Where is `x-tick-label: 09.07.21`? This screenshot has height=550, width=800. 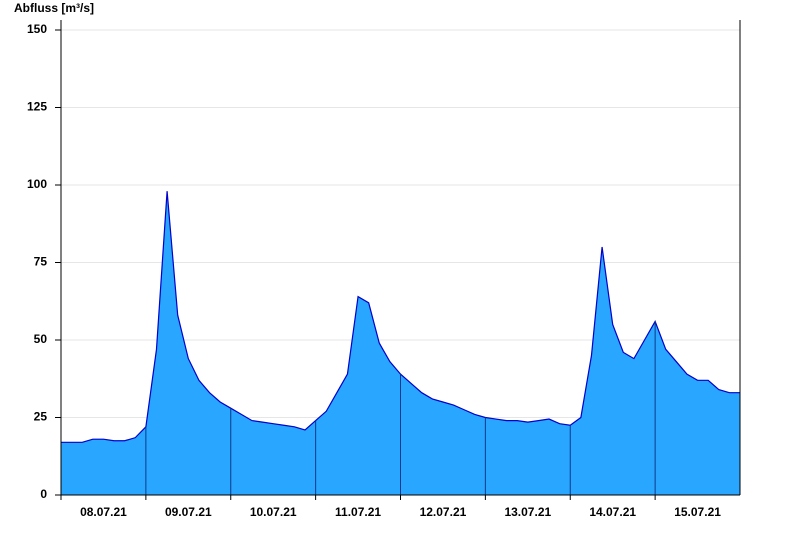 x-tick-label: 09.07.21 is located at coordinates (188, 512).